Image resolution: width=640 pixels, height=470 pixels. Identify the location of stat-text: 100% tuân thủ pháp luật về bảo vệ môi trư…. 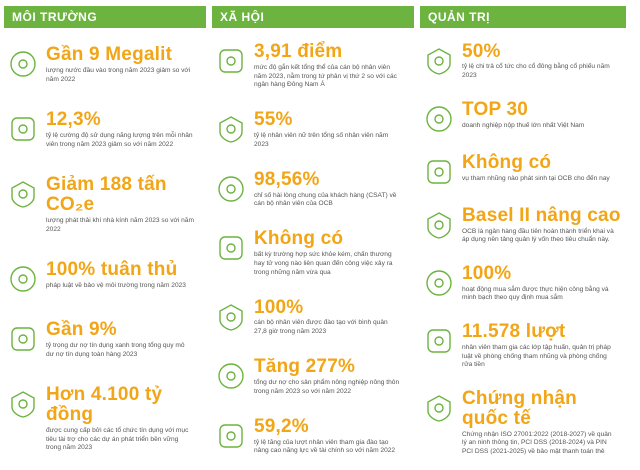
(126, 275).